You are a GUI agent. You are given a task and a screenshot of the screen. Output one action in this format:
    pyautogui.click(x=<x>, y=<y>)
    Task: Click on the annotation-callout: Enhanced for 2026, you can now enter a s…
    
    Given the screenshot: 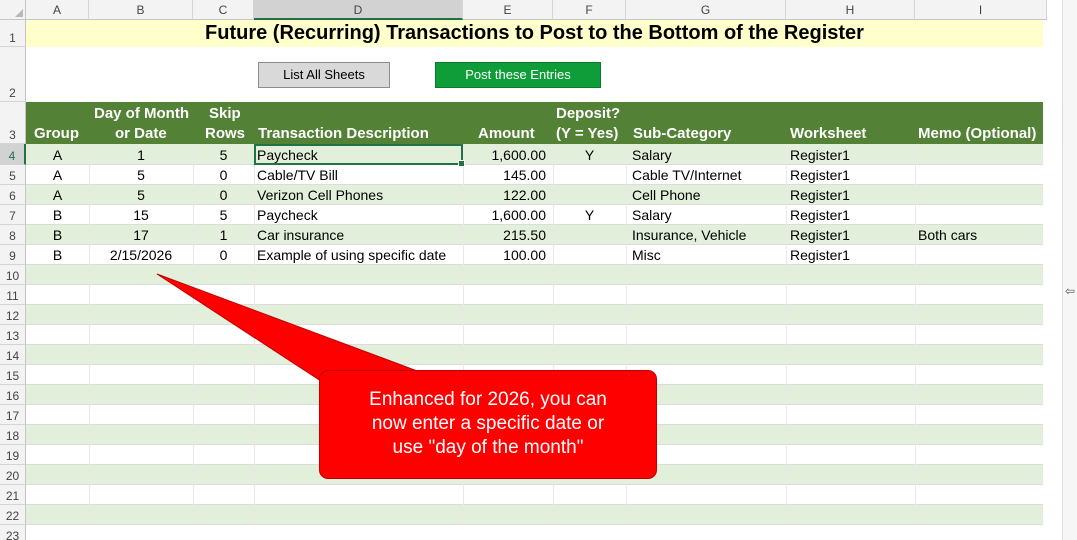 What is the action you would take?
    pyautogui.click(x=488, y=424)
    